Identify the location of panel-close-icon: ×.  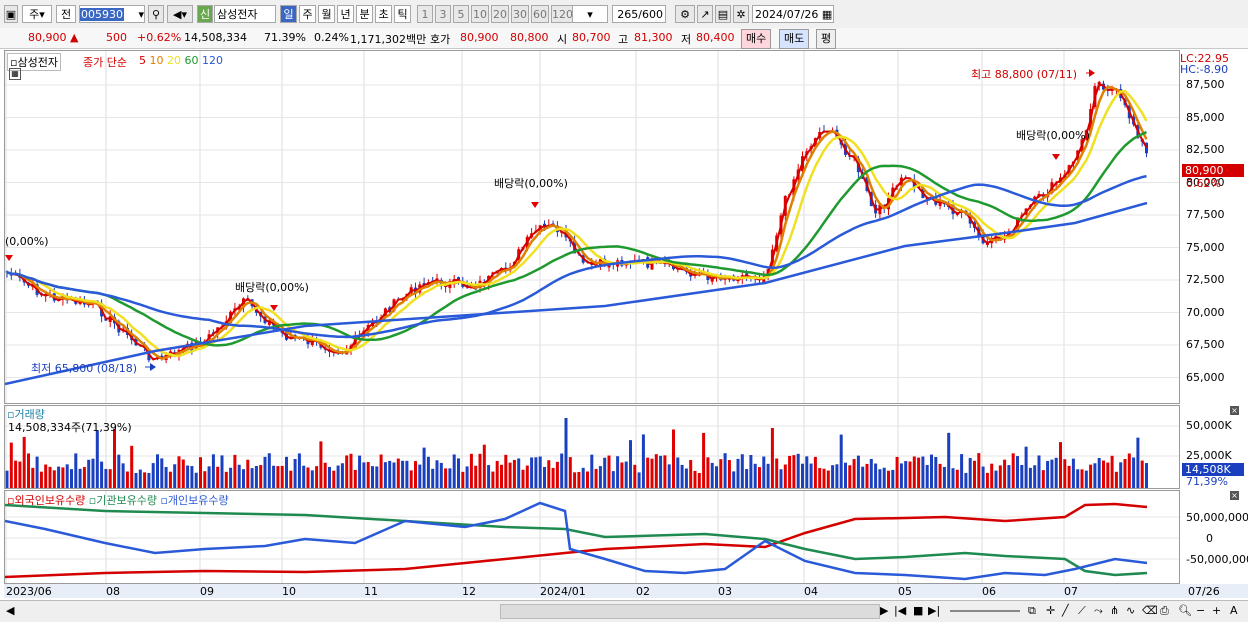
(1234, 410).